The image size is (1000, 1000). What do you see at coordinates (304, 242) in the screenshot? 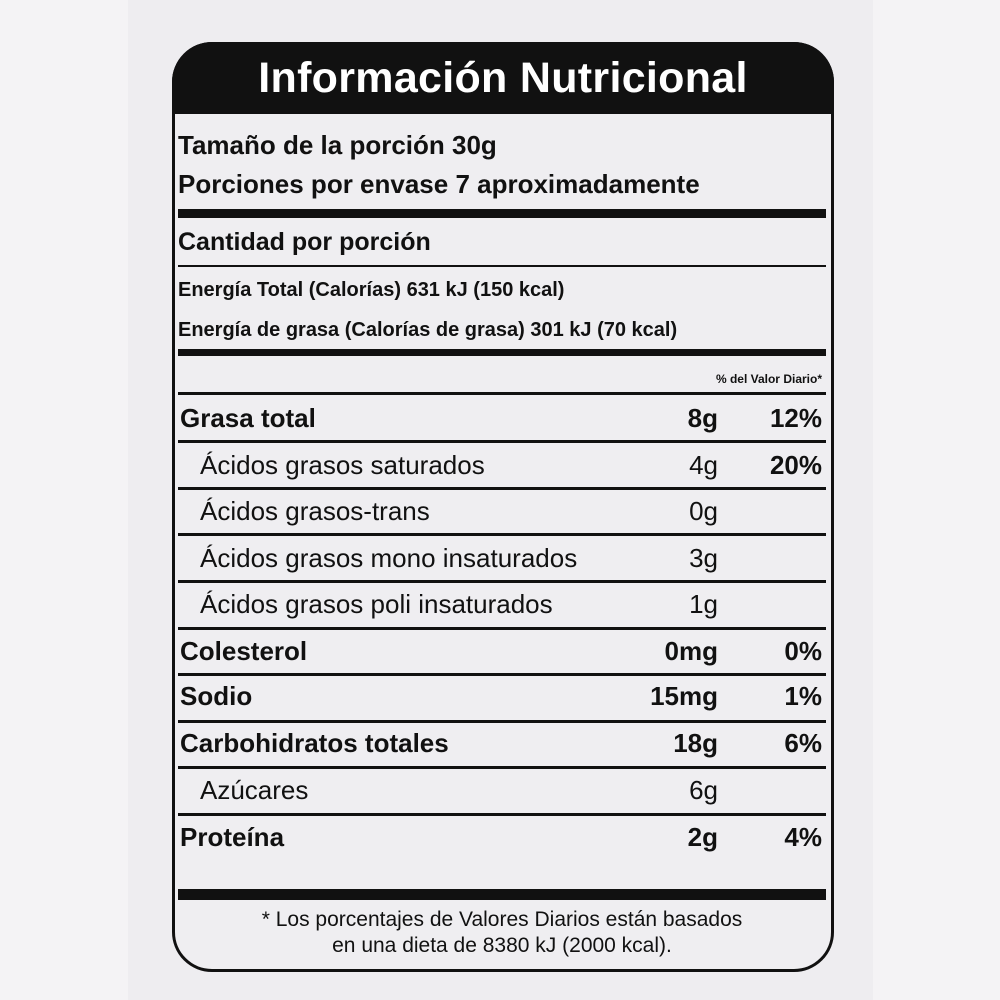
I see `amount-per-serving: Cantidad por porción` at bounding box center [304, 242].